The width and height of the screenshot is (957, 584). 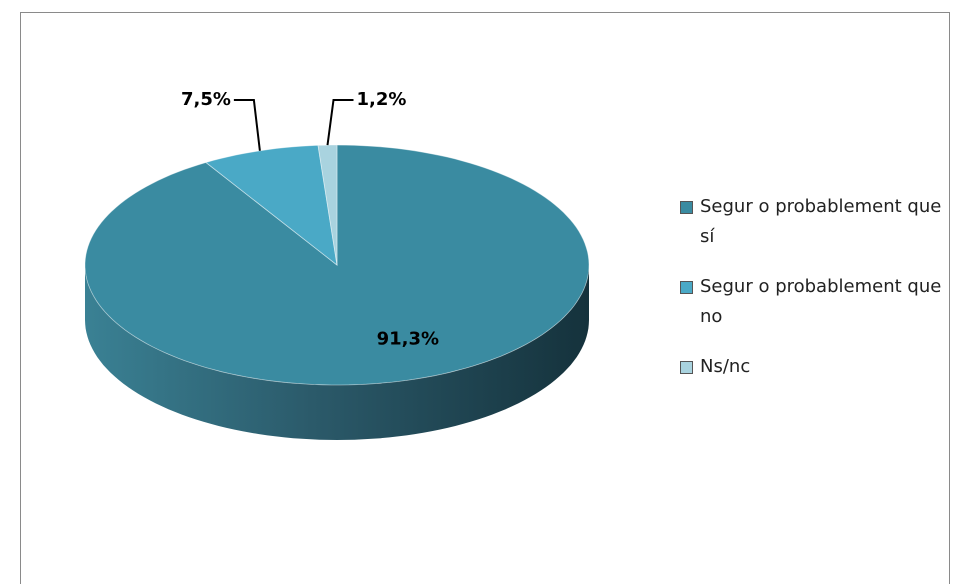 I want to click on legend-label: Segur o probablement que sí, so click(x=821, y=221).